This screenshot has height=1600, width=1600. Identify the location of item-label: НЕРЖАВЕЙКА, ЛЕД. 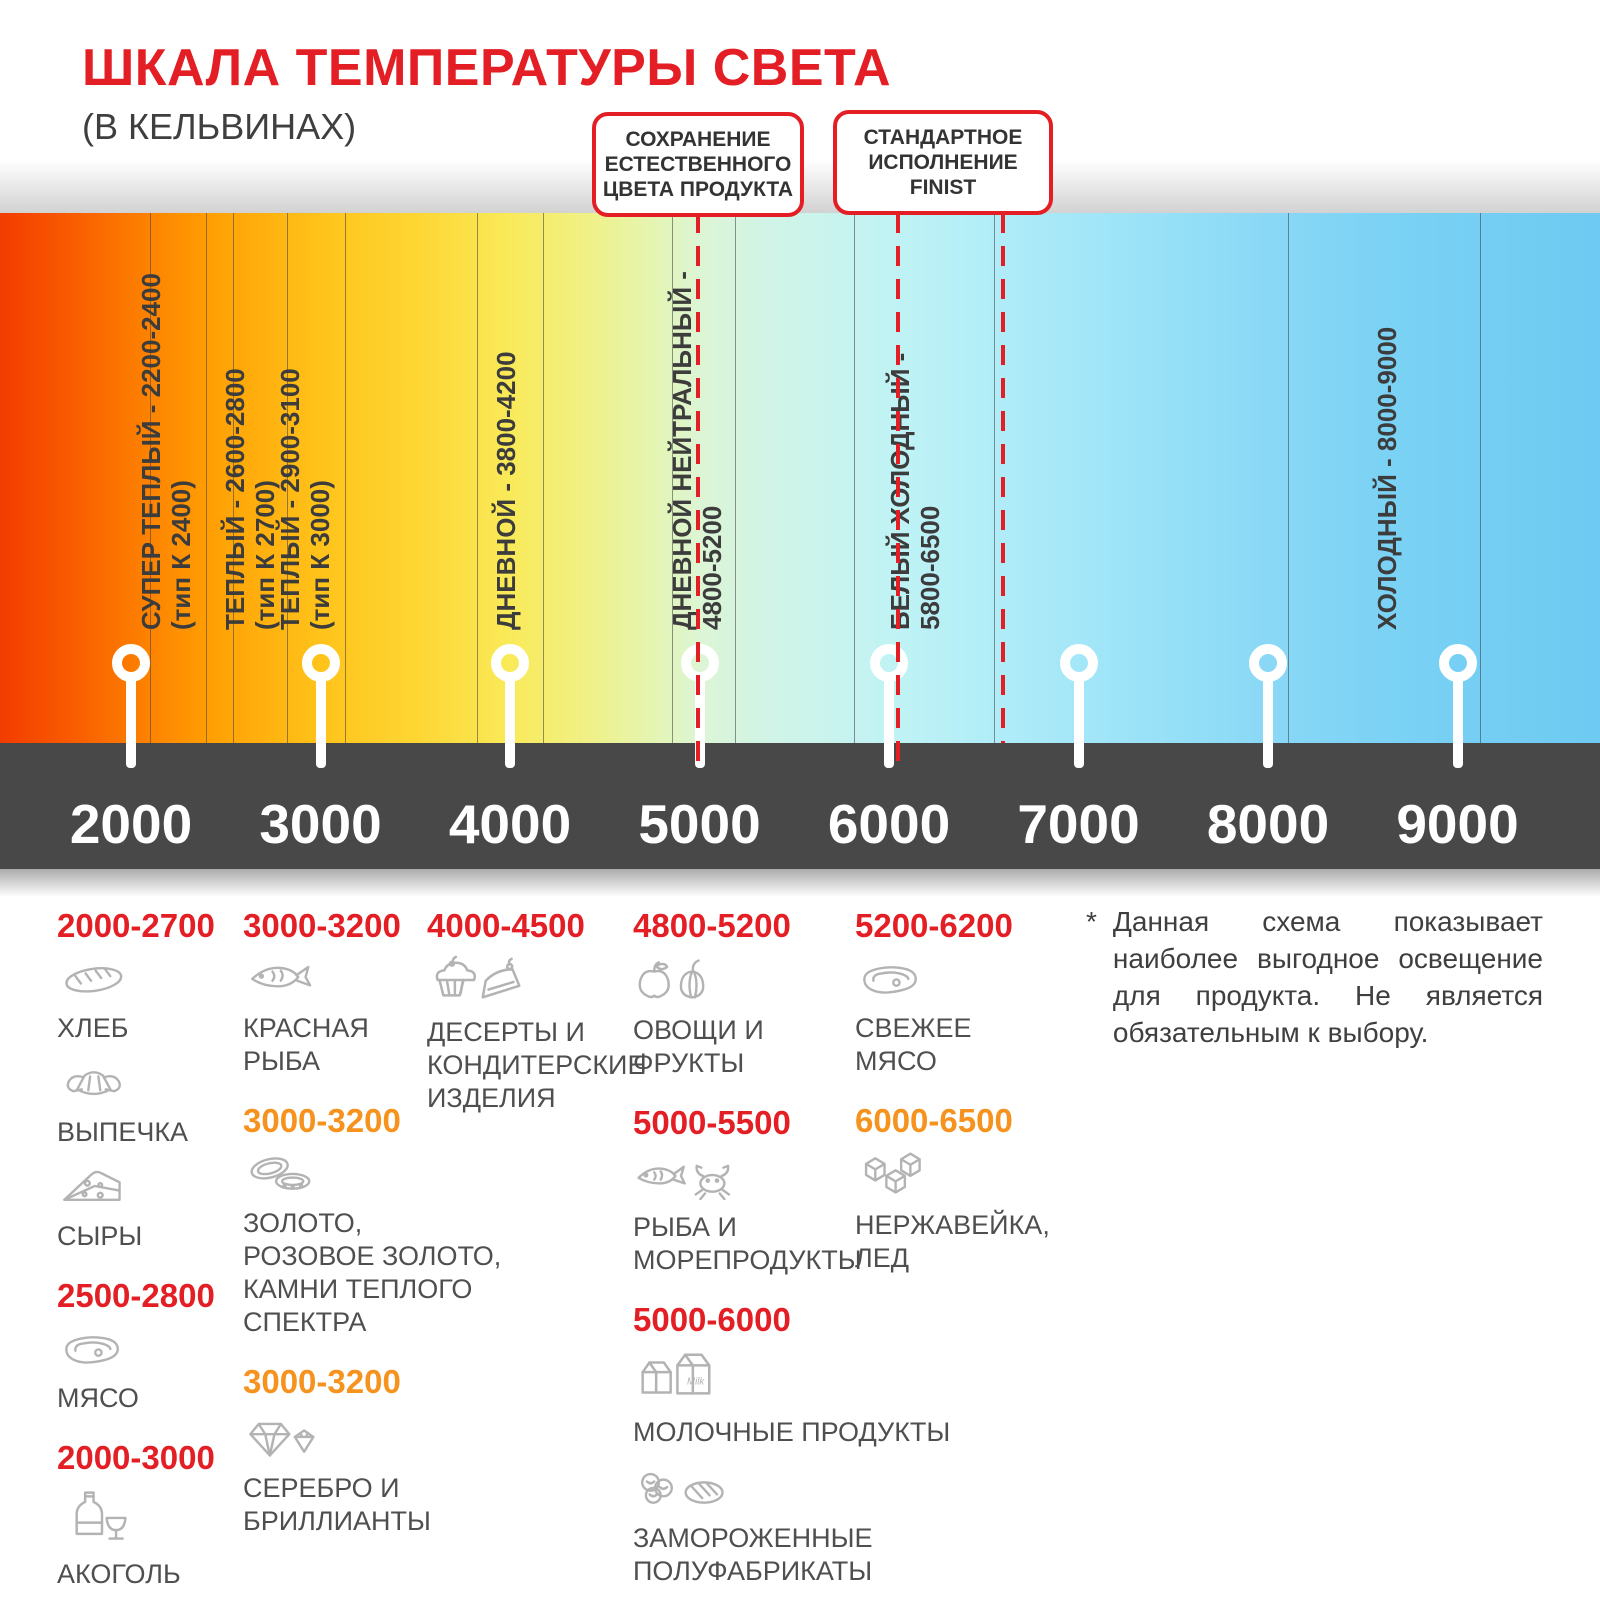
(952, 1241).